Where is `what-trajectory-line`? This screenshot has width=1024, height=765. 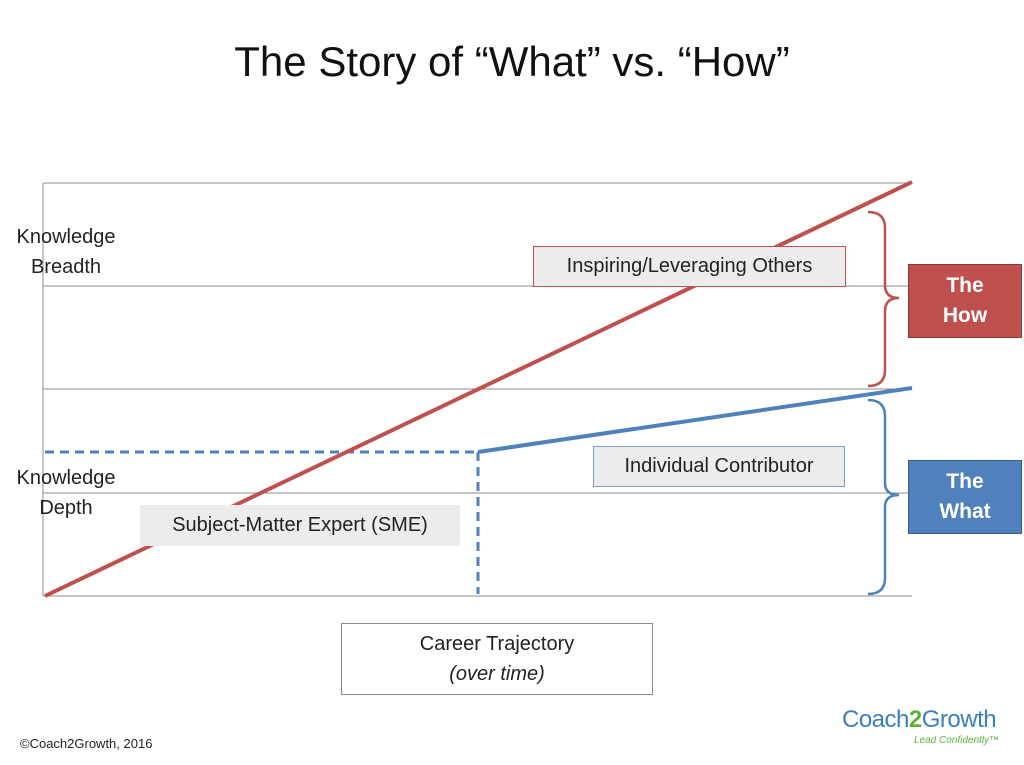 what-trajectory-line is located at coordinates (695, 420).